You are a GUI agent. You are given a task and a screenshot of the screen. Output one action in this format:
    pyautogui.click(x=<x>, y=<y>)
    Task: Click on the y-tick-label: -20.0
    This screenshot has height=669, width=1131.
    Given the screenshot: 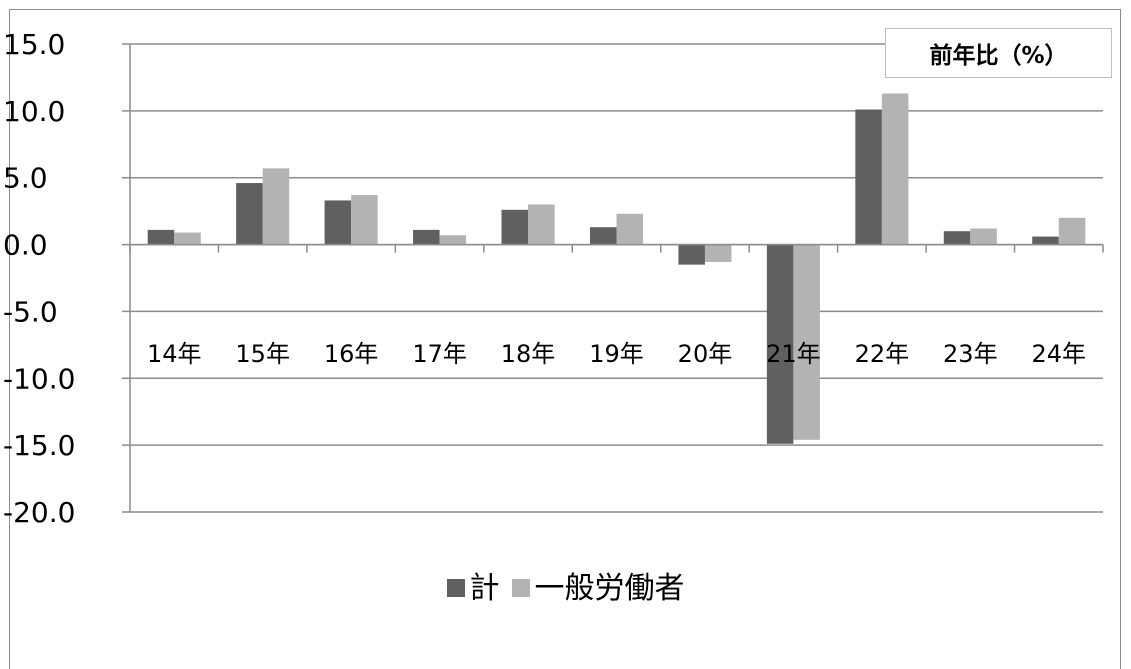 What is the action you would take?
    pyautogui.click(x=39, y=512)
    